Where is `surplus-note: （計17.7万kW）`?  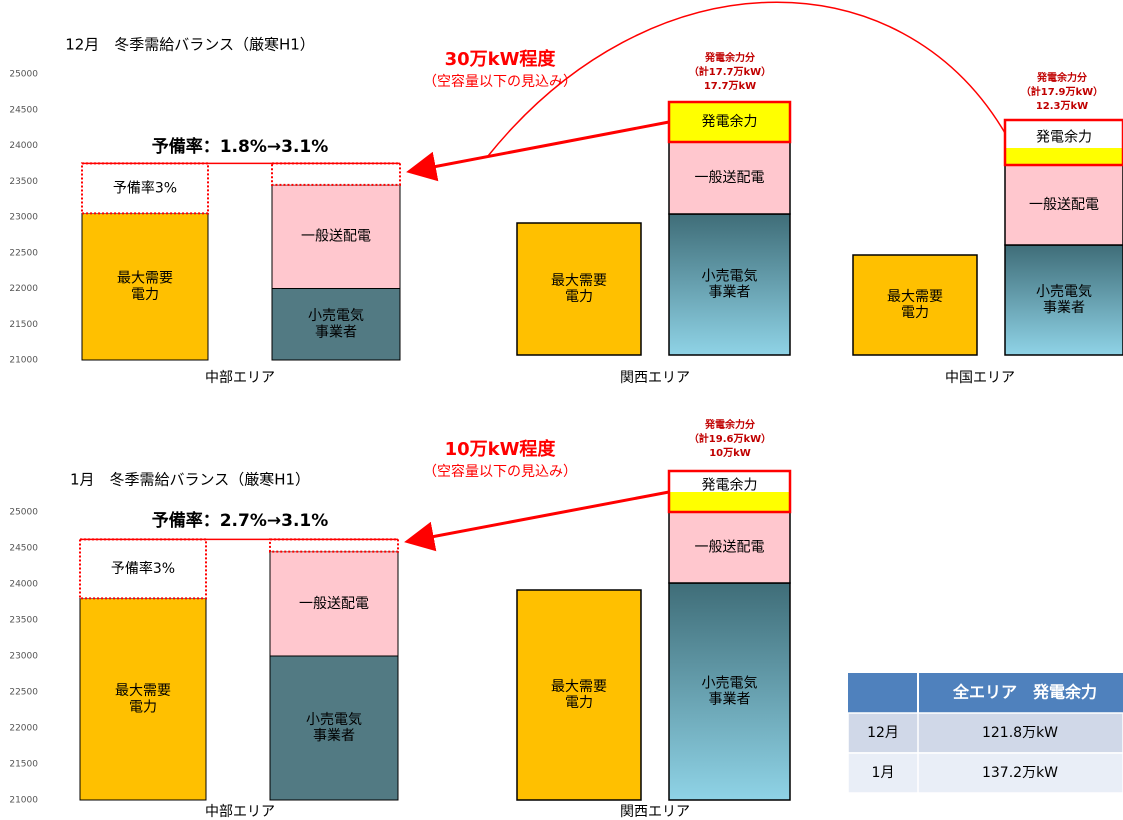 surplus-note: （計17.7万kW） is located at coordinates (730, 71).